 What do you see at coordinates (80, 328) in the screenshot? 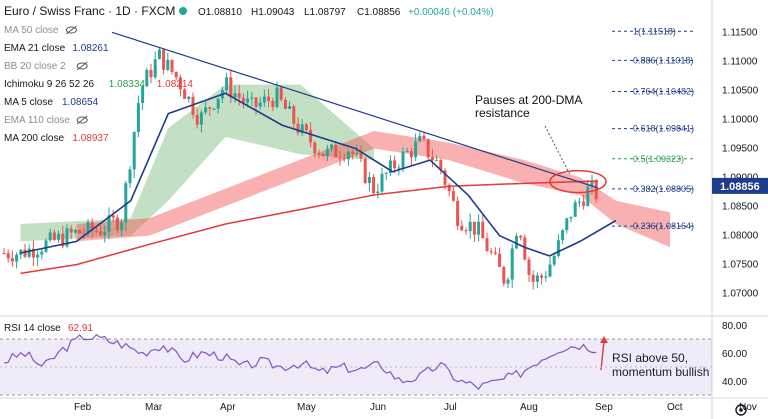
I see `rsi-value: 62.91` at bounding box center [80, 328].